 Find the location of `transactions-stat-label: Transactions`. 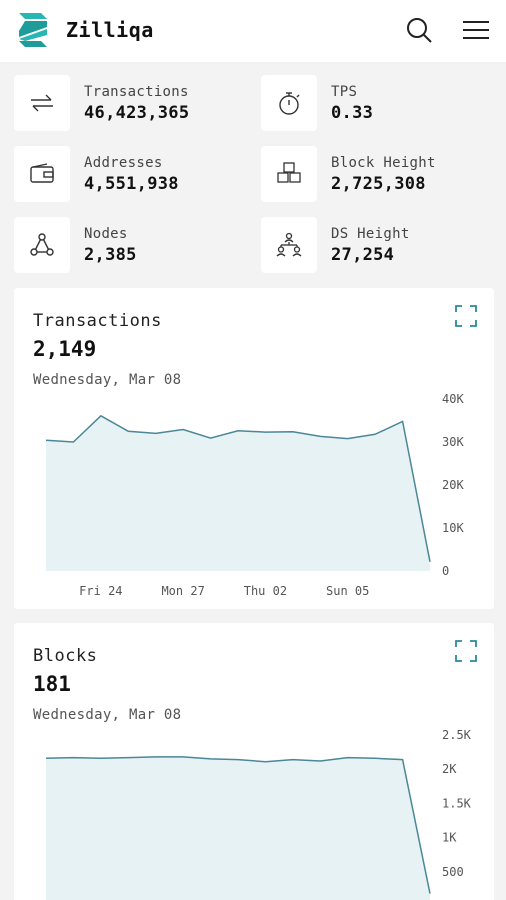

transactions-stat-label: Transactions is located at coordinates (136, 92).